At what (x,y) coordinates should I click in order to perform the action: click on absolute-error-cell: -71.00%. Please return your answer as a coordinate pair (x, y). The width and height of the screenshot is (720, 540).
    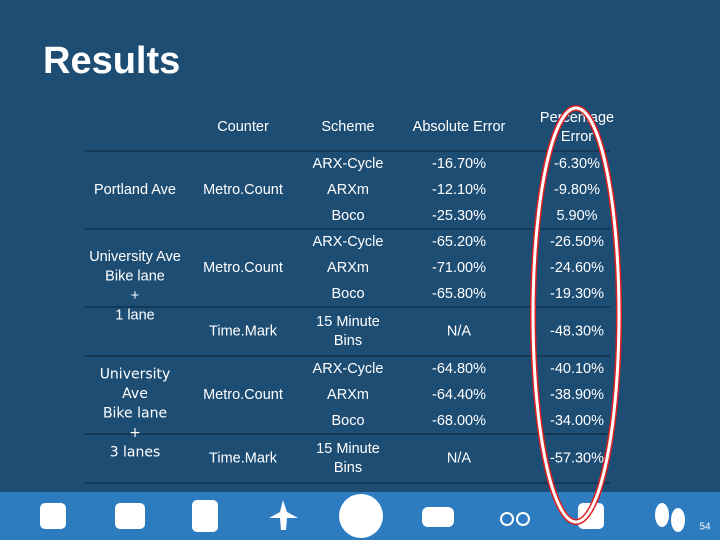
    Looking at the image, I should click on (459, 268).